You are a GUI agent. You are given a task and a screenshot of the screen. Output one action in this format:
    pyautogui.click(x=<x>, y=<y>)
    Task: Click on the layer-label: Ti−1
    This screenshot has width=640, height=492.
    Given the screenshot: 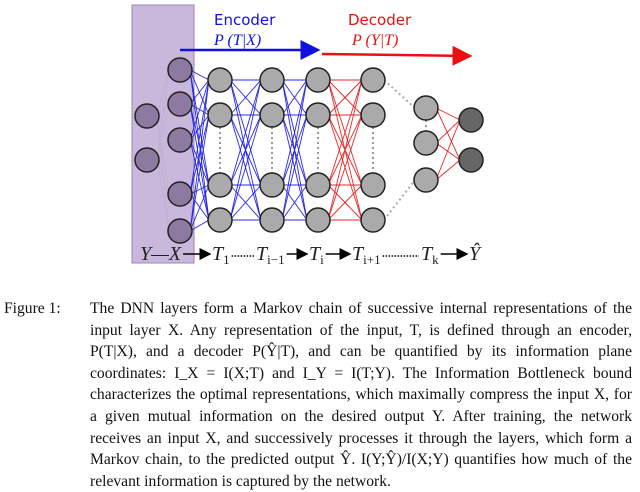 What is the action you would take?
    pyautogui.click(x=270, y=255)
    